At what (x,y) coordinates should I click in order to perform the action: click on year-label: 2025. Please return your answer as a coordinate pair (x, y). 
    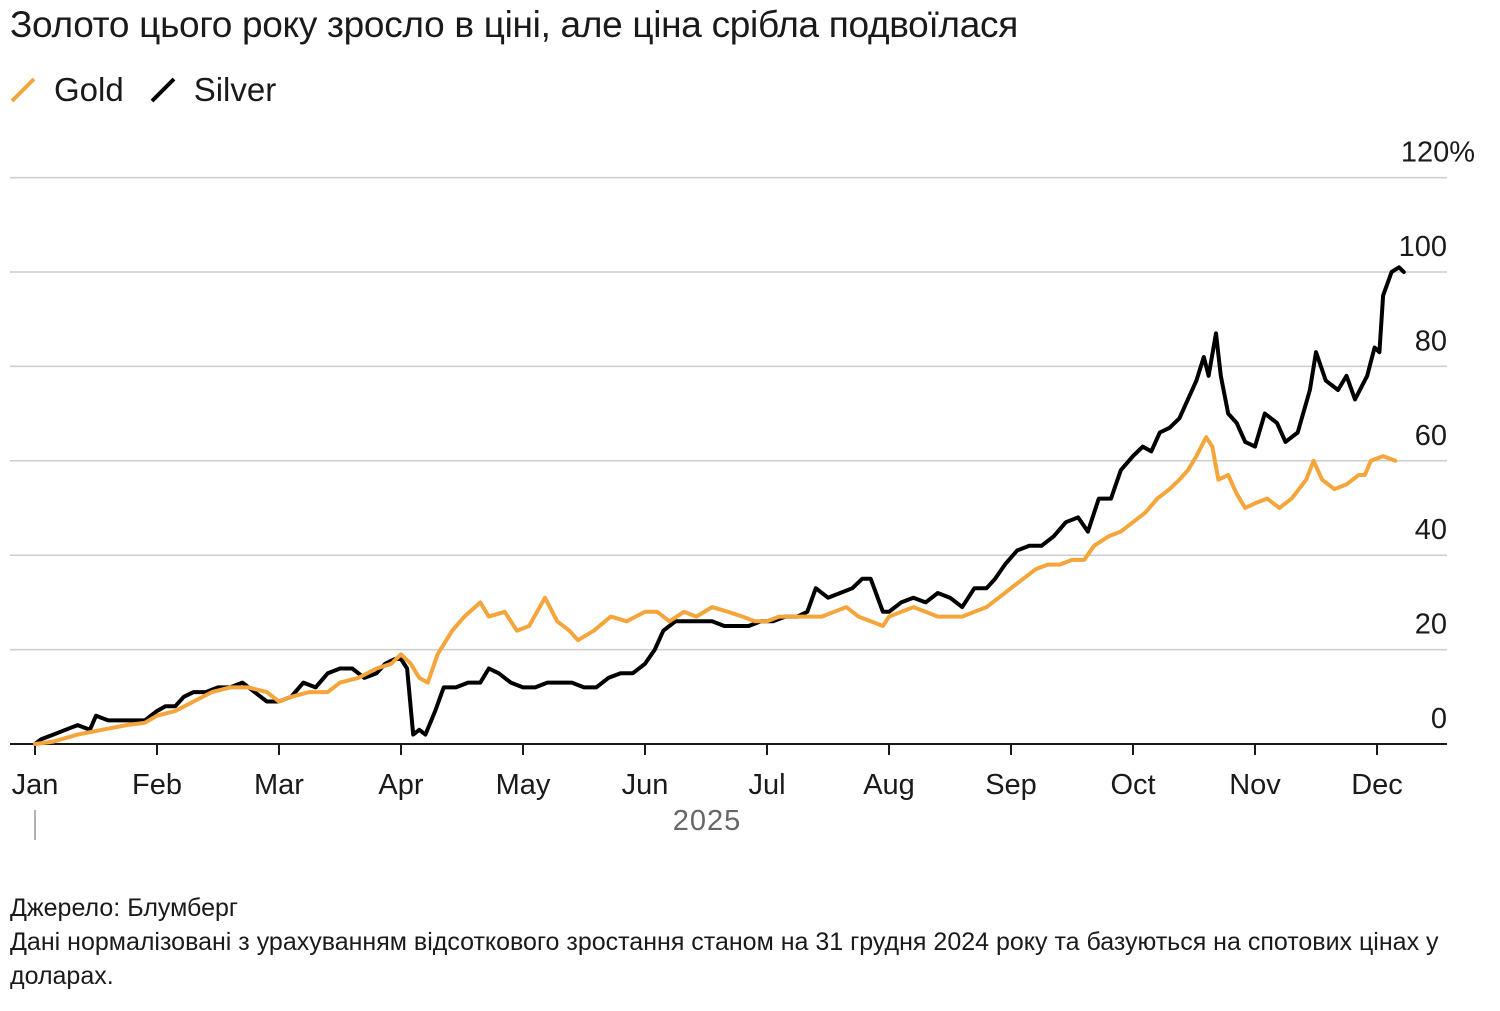
    Looking at the image, I should click on (707, 821).